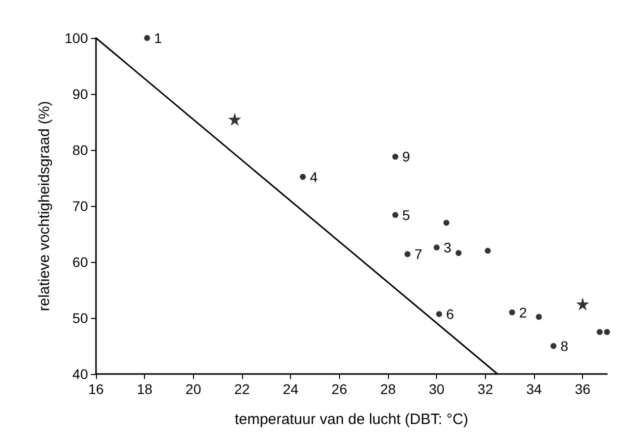 This screenshot has height=445, width=635. What do you see at coordinates (534, 389) in the screenshot?
I see `x-tick-label: 34` at bounding box center [534, 389].